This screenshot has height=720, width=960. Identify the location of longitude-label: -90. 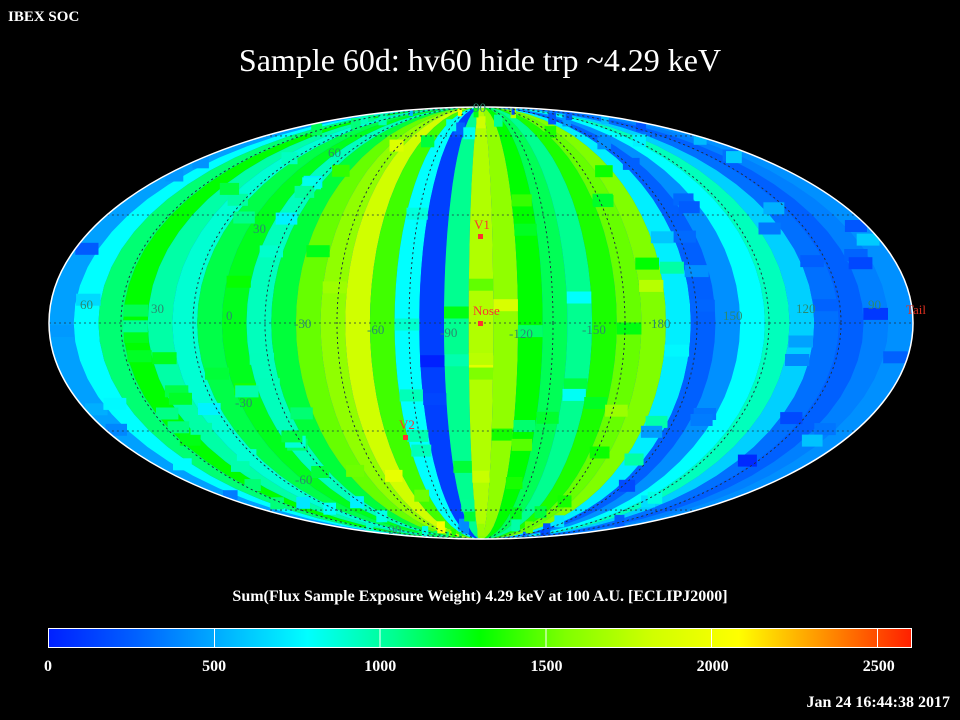
(448, 332).